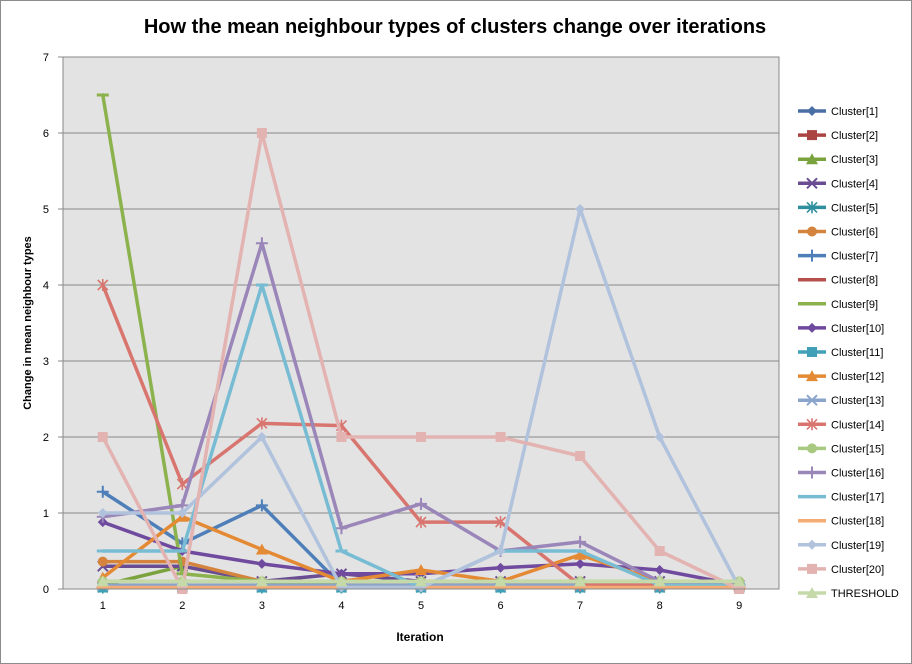 The height and width of the screenshot is (664, 912). Describe the element at coordinates (838, 232) in the screenshot. I see `legend-item: Cluster[6]` at that location.